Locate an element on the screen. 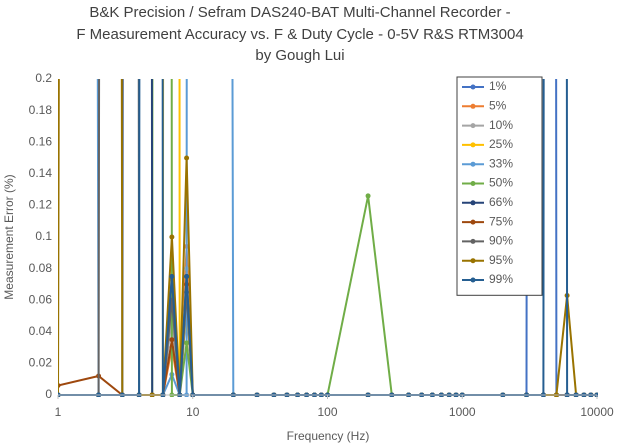 The height and width of the screenshot is (448, 619). y-tick-label: 0.12 is located at coordinates (41, 205).